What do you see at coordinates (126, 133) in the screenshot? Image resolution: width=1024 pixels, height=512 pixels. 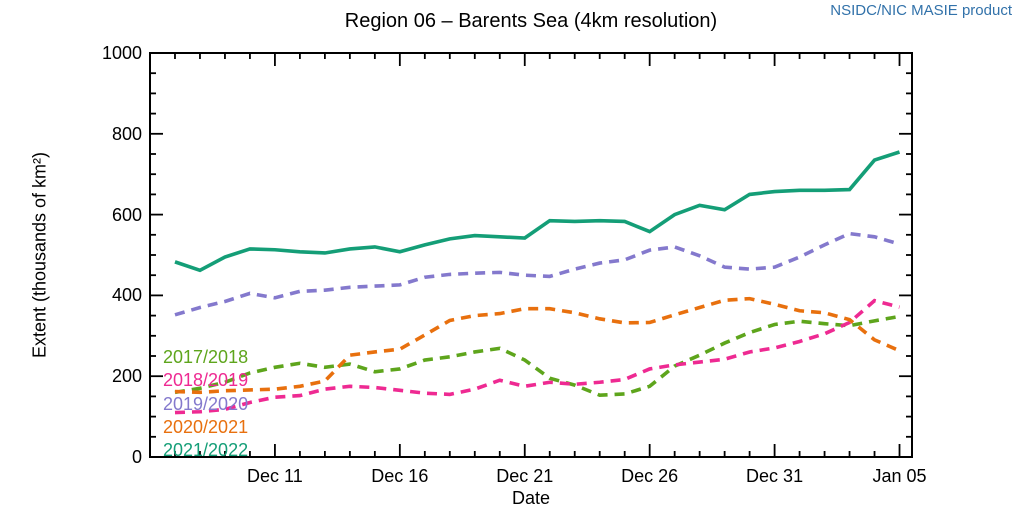 I see `y-tick-label: 800` at bounding box center [126, 133].